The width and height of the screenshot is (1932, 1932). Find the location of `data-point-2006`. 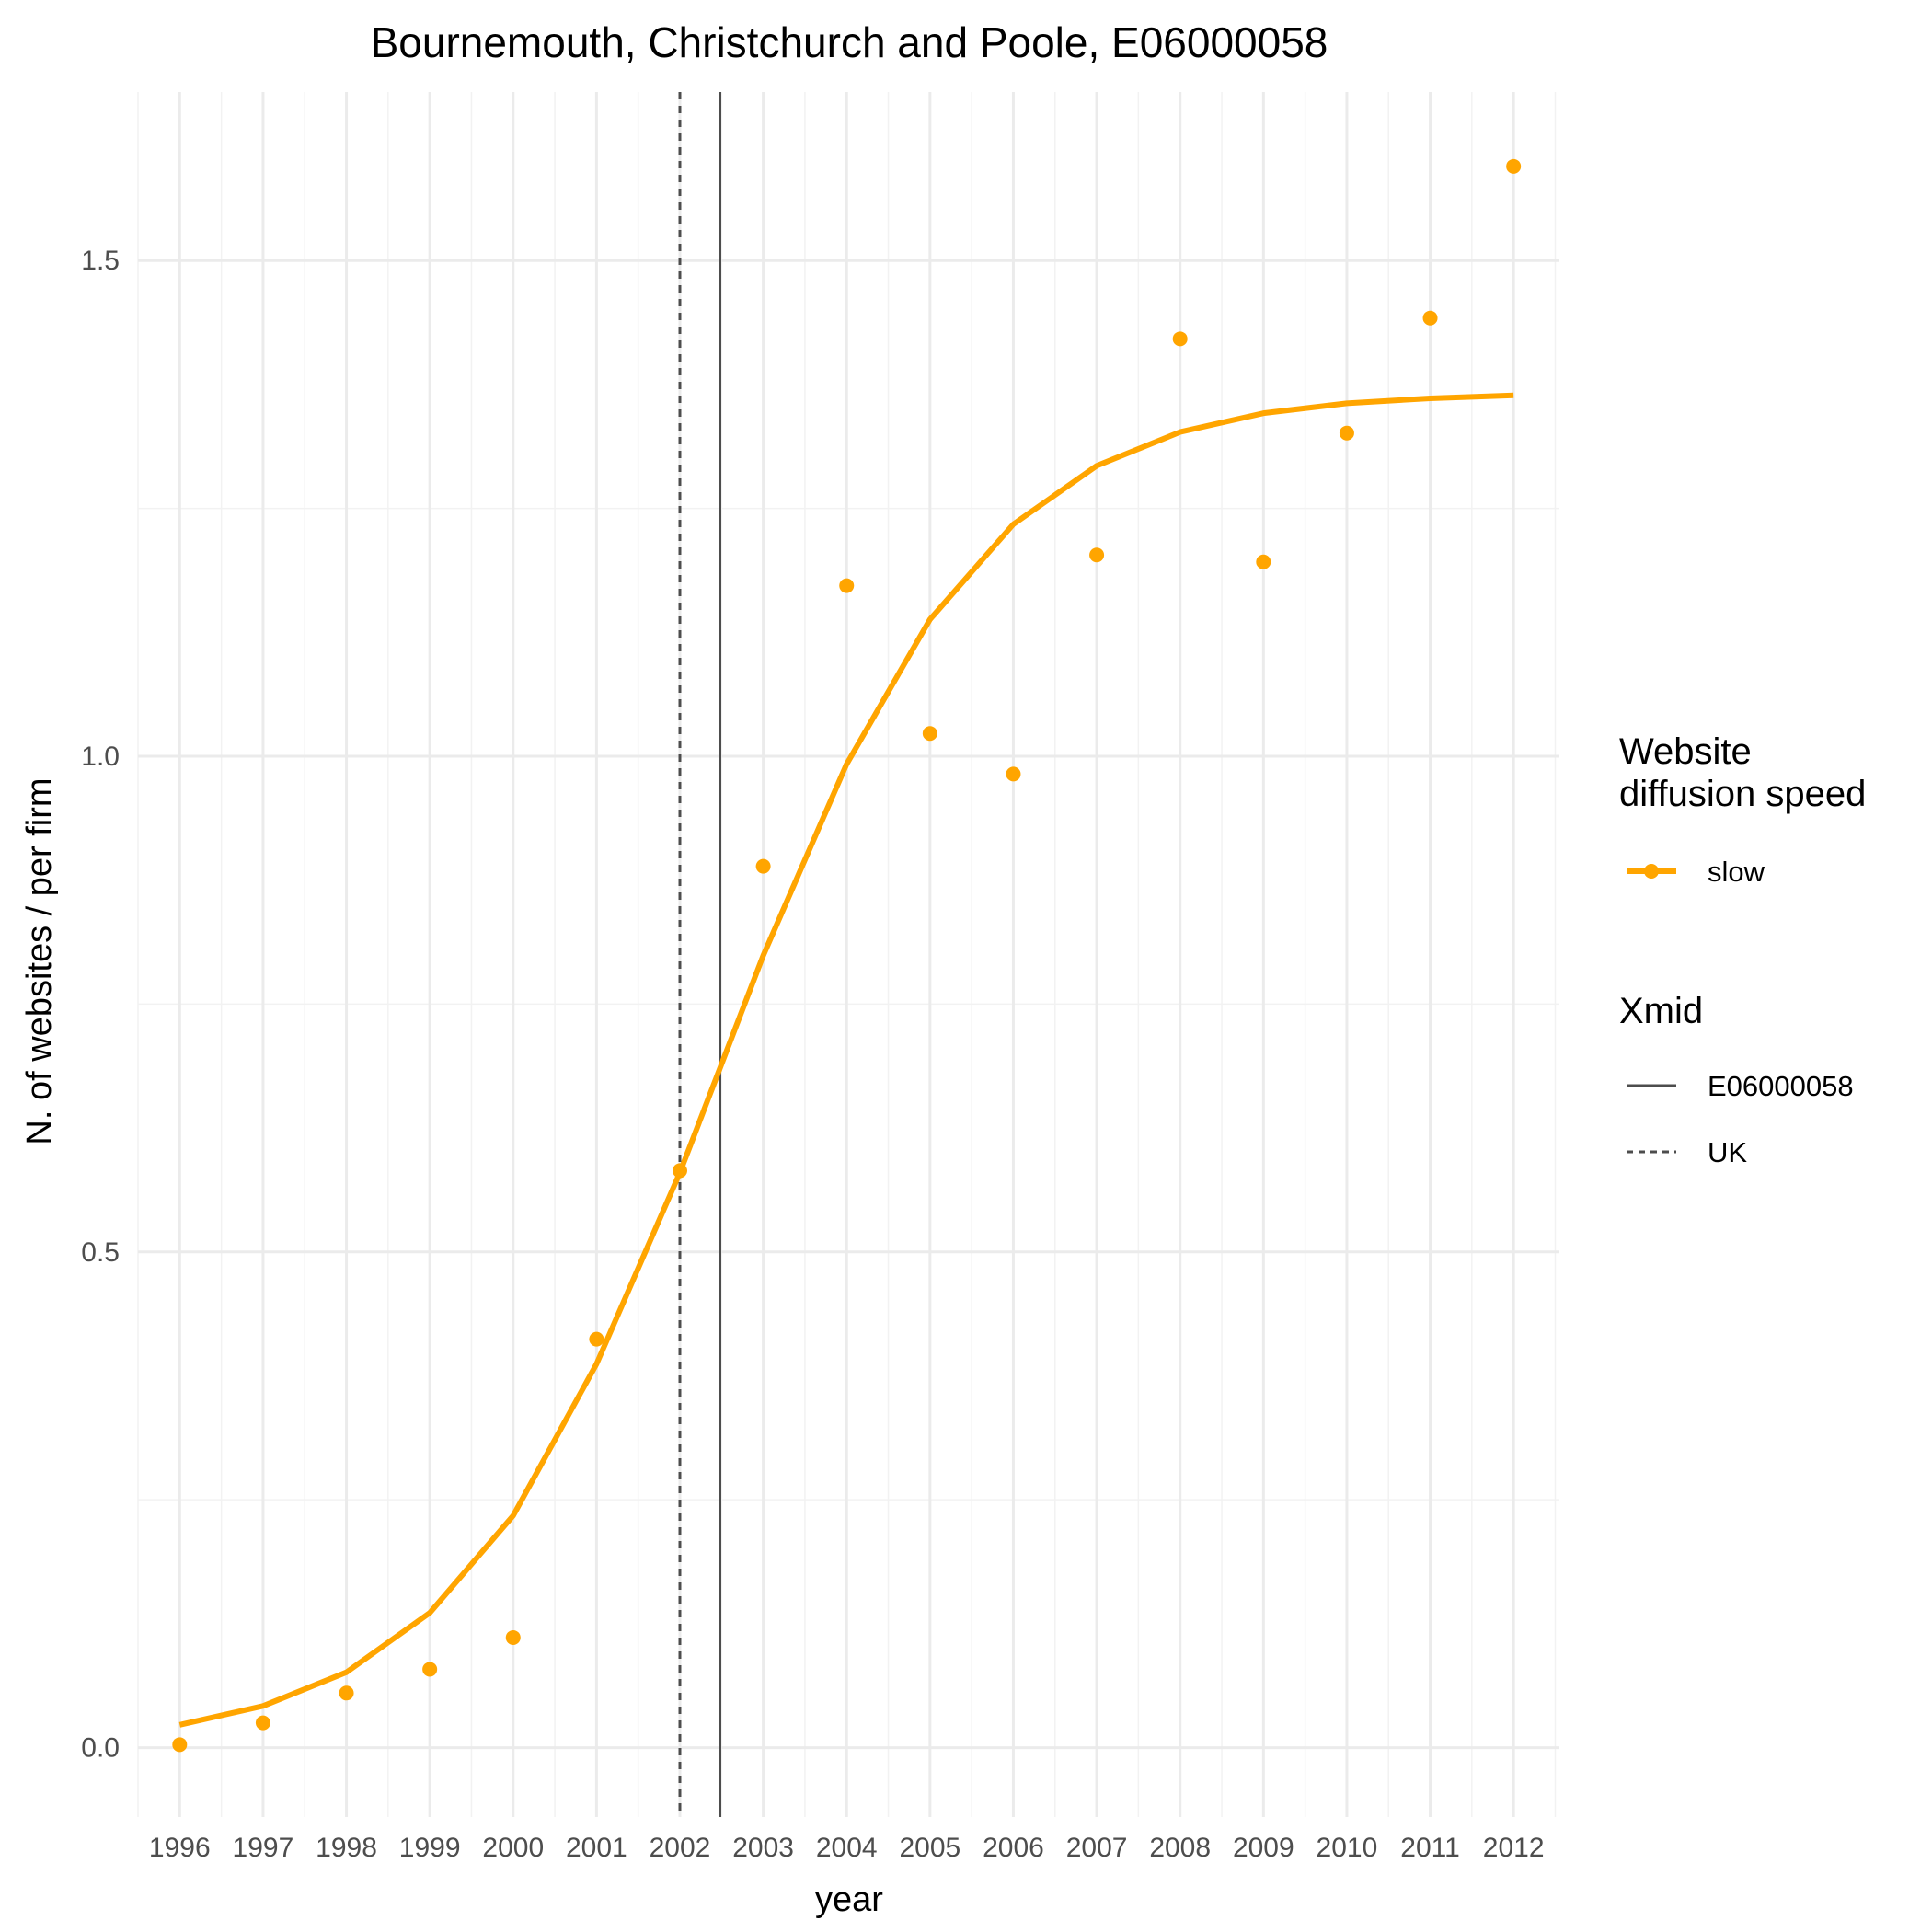

data-point-2006 is located at coordinates (1014, 774).